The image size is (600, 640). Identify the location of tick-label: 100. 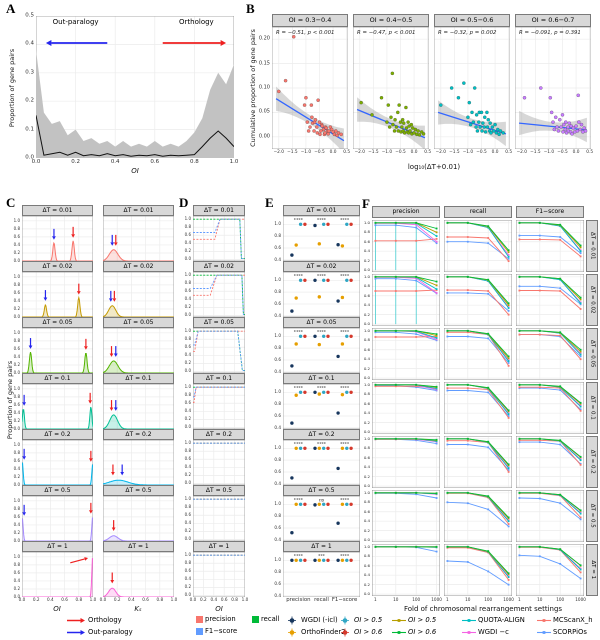
(488, 599).